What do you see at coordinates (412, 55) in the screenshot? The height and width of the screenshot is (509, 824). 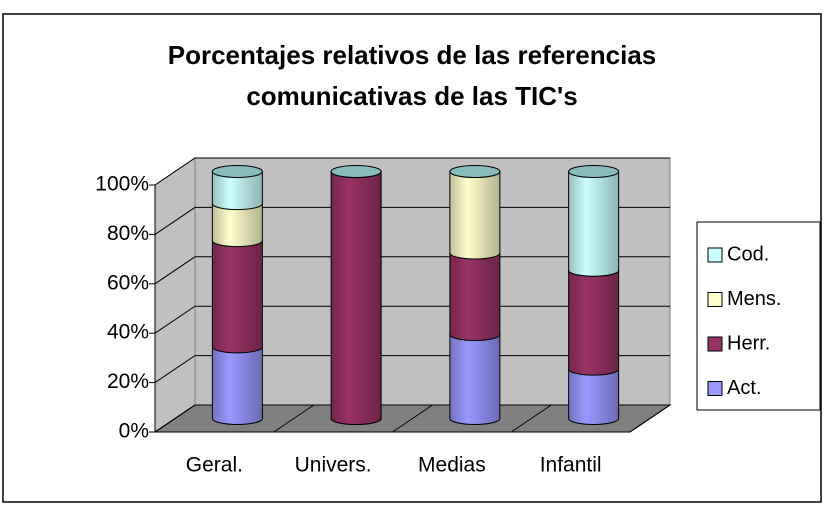 I see `chart-title: Porcentajes relativos de las referencias` at bounding box center [412, 55].